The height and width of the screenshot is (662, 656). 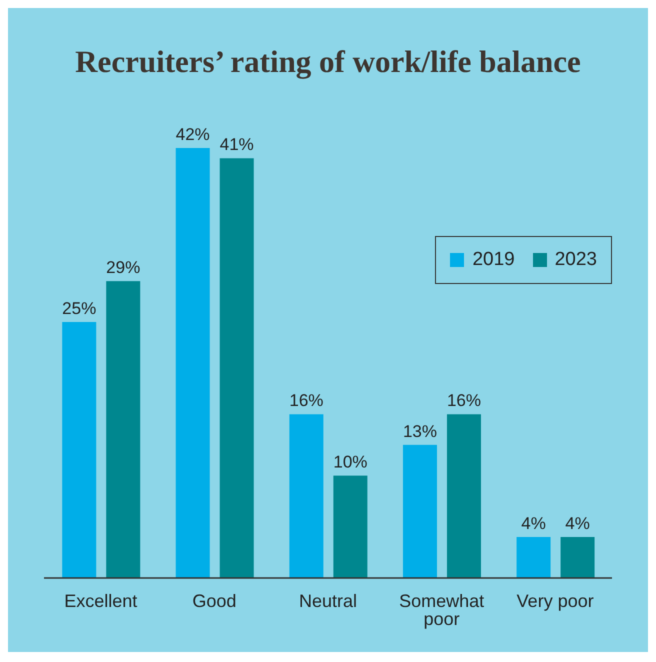 What do you see at coordinates (555, 600) in the screenshot?
I see `x-tick-label: Very poor` at bounding box center [555, 600].